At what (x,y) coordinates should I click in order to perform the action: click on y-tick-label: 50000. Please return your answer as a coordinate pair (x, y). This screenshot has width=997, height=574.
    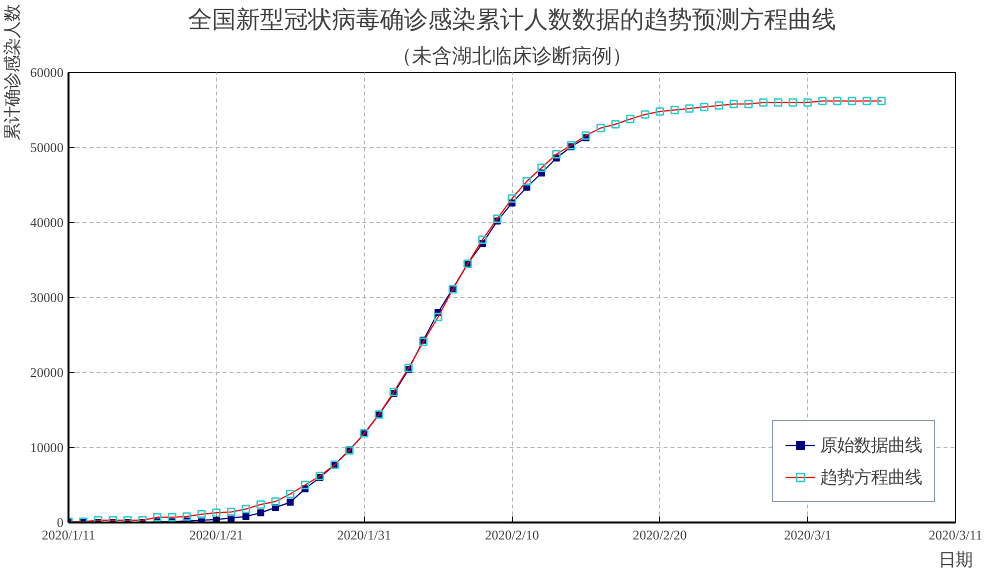
    Looking at the image, I should click on (47, 147).